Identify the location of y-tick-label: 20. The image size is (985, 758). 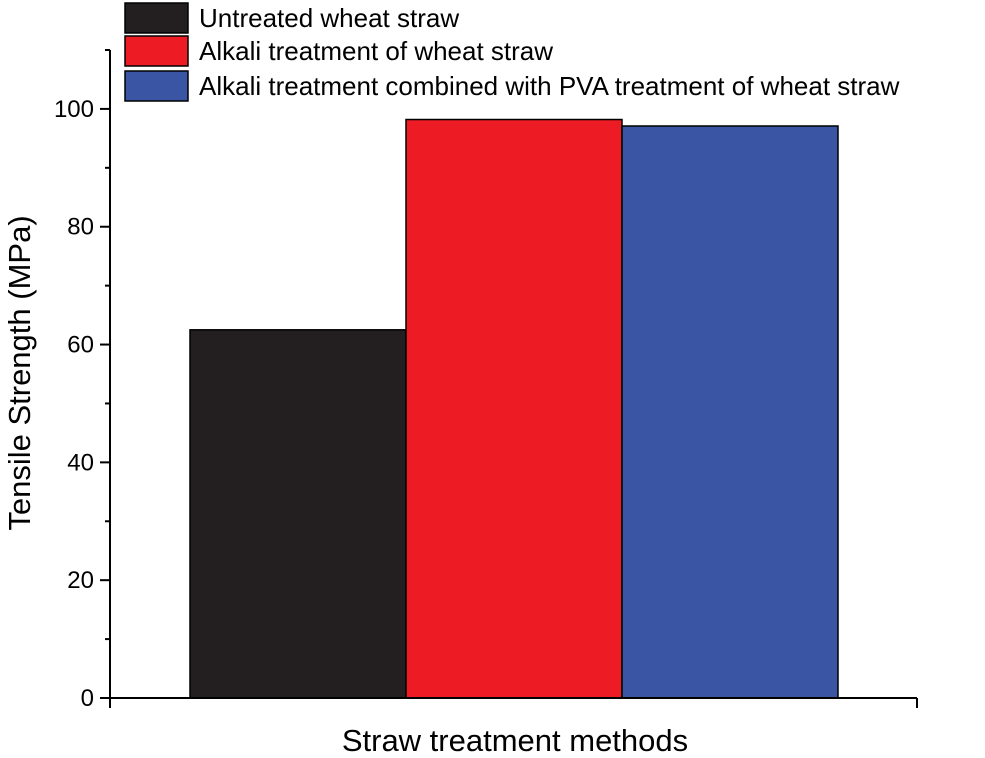
(80, 580).